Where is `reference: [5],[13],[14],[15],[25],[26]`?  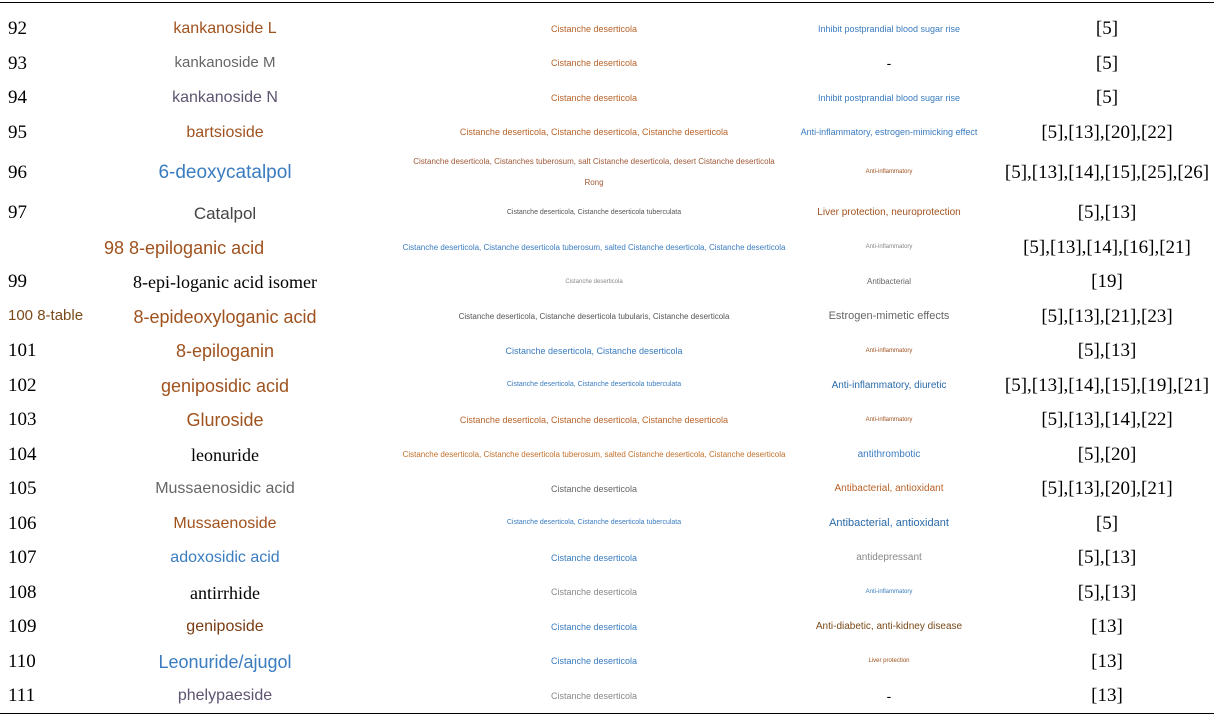 reference: [5],[13],[14],[15],[25],[26] is located at coordinates (1107, 173).